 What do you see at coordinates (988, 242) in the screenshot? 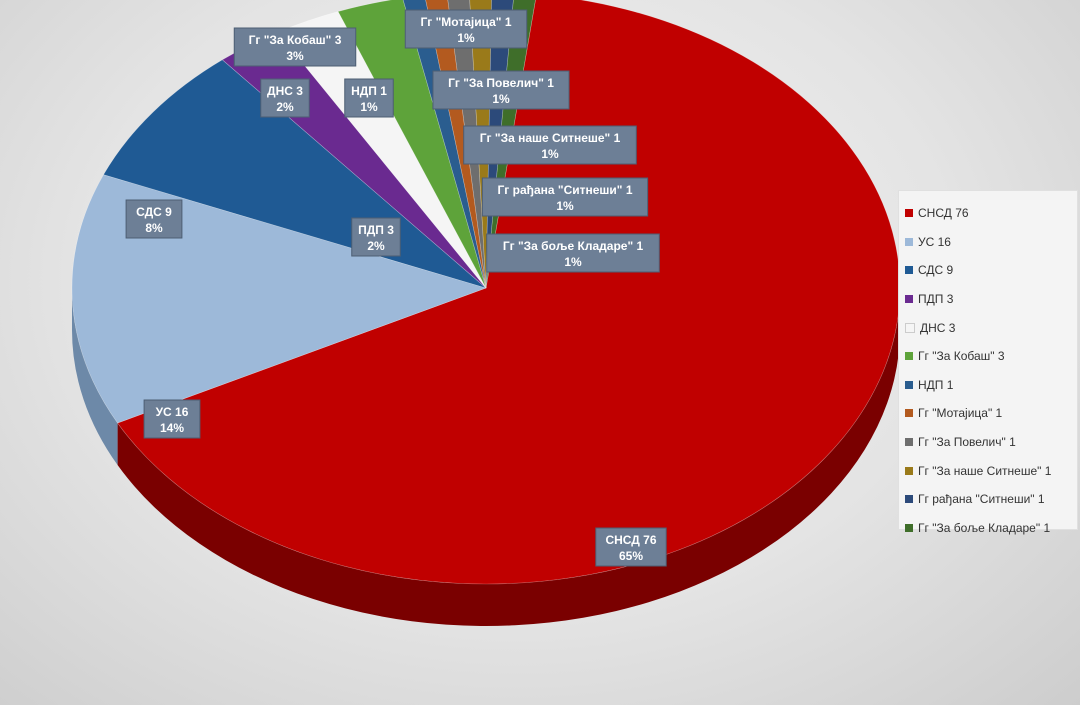
I see `legend-item: УС 16` at bounding box center [988, 242].